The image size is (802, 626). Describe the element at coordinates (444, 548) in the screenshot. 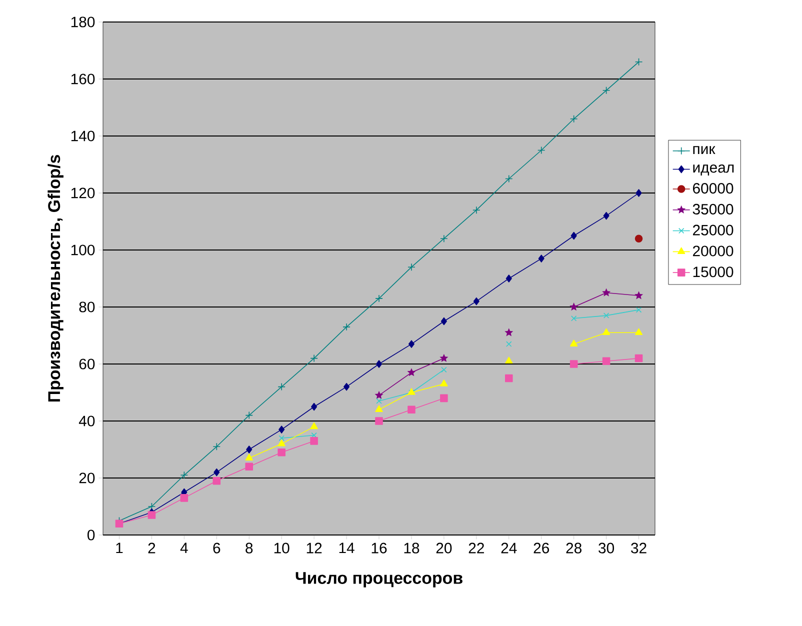

I see `x-tick-label: 20` at that location.